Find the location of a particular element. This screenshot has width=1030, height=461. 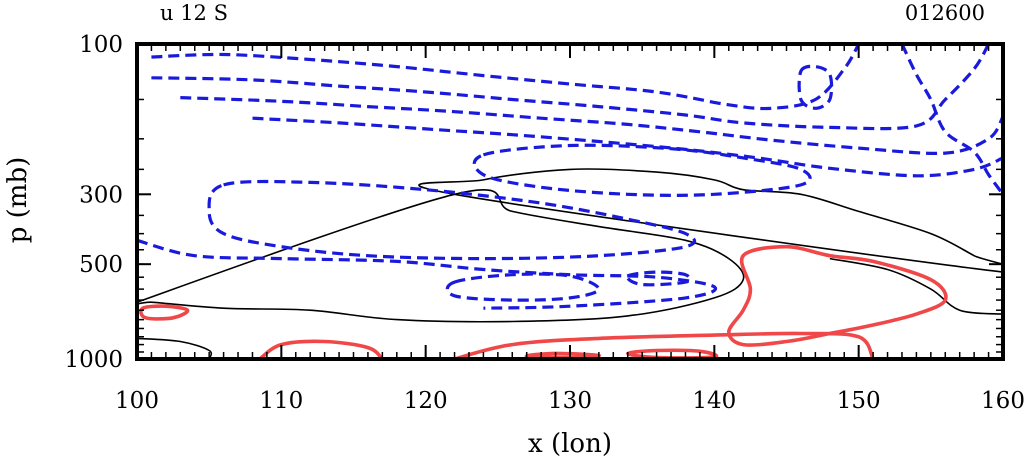

y-tick-label-1000: 1000 is located at coordinates (93, 360).